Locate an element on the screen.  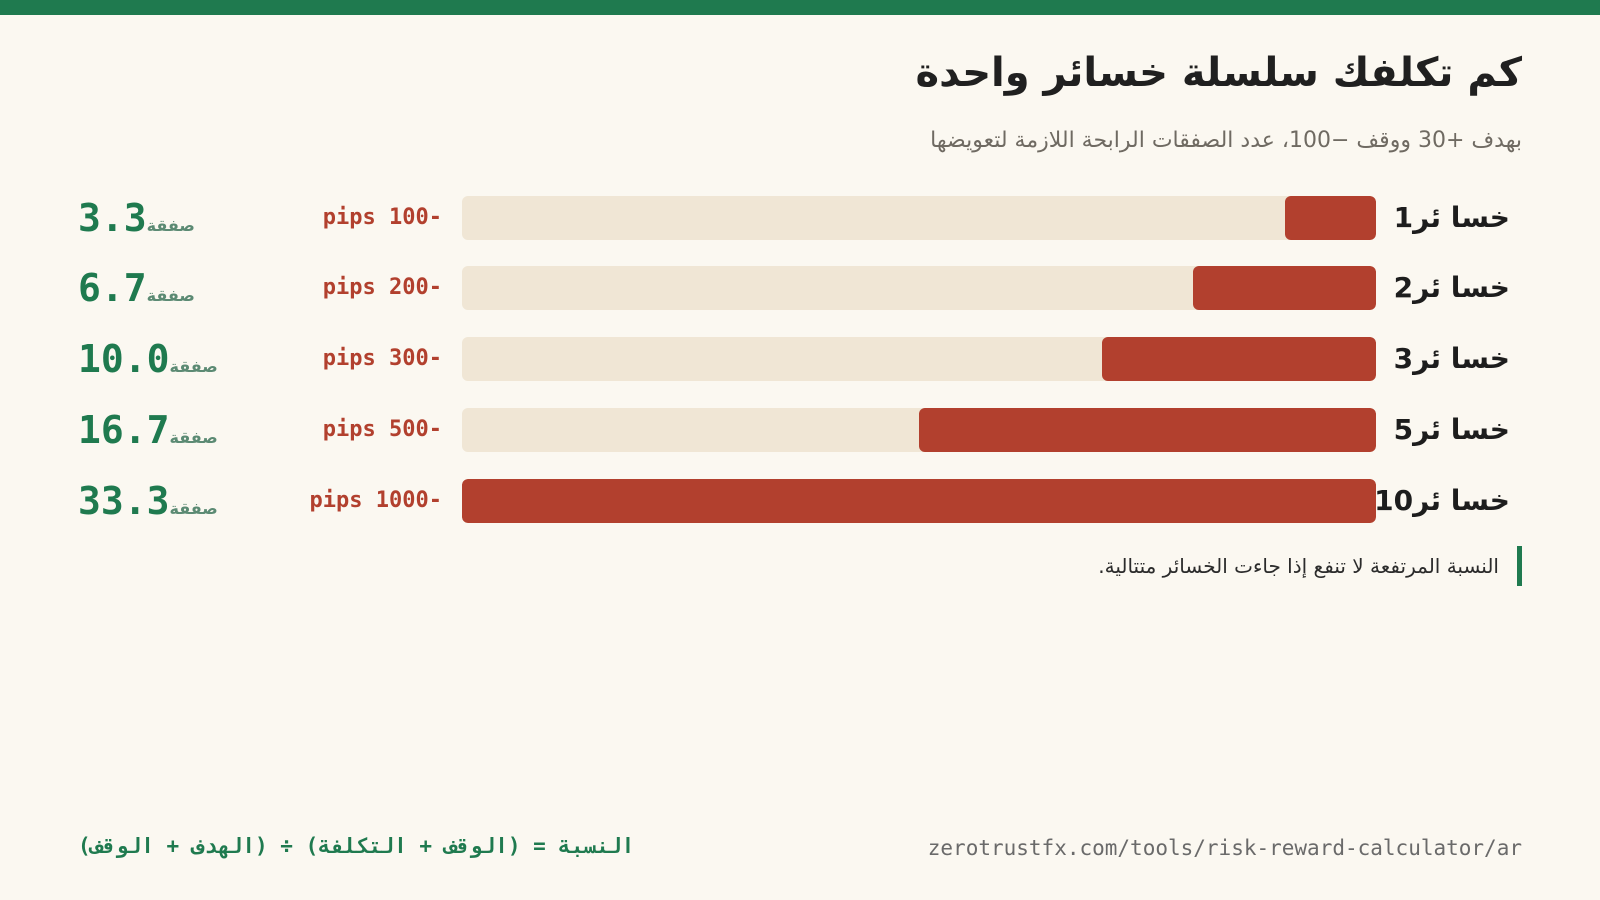
chart-row: 3خسا ئر pips 300- صفقة10.0 is located at coordinates (800, 359).